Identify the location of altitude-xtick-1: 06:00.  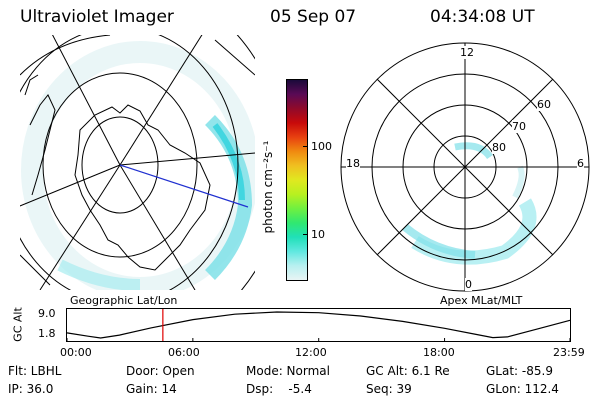
(184, 352).